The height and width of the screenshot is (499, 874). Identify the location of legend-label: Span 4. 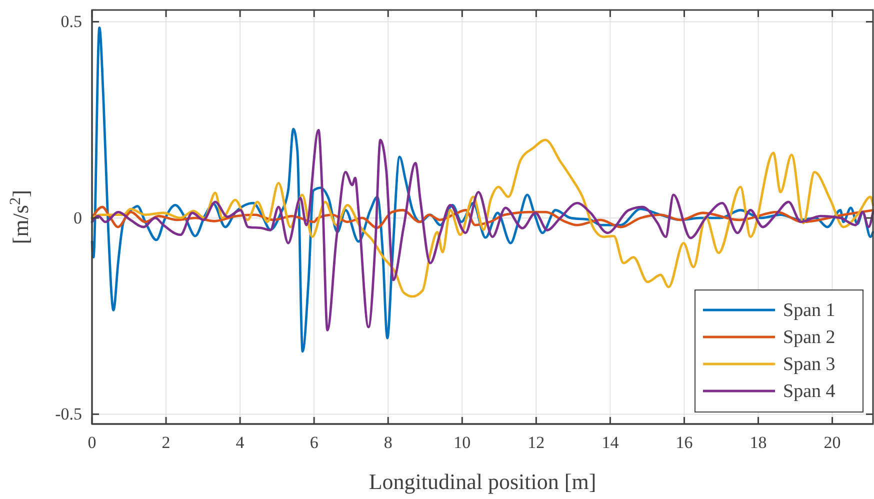
(809, 391).